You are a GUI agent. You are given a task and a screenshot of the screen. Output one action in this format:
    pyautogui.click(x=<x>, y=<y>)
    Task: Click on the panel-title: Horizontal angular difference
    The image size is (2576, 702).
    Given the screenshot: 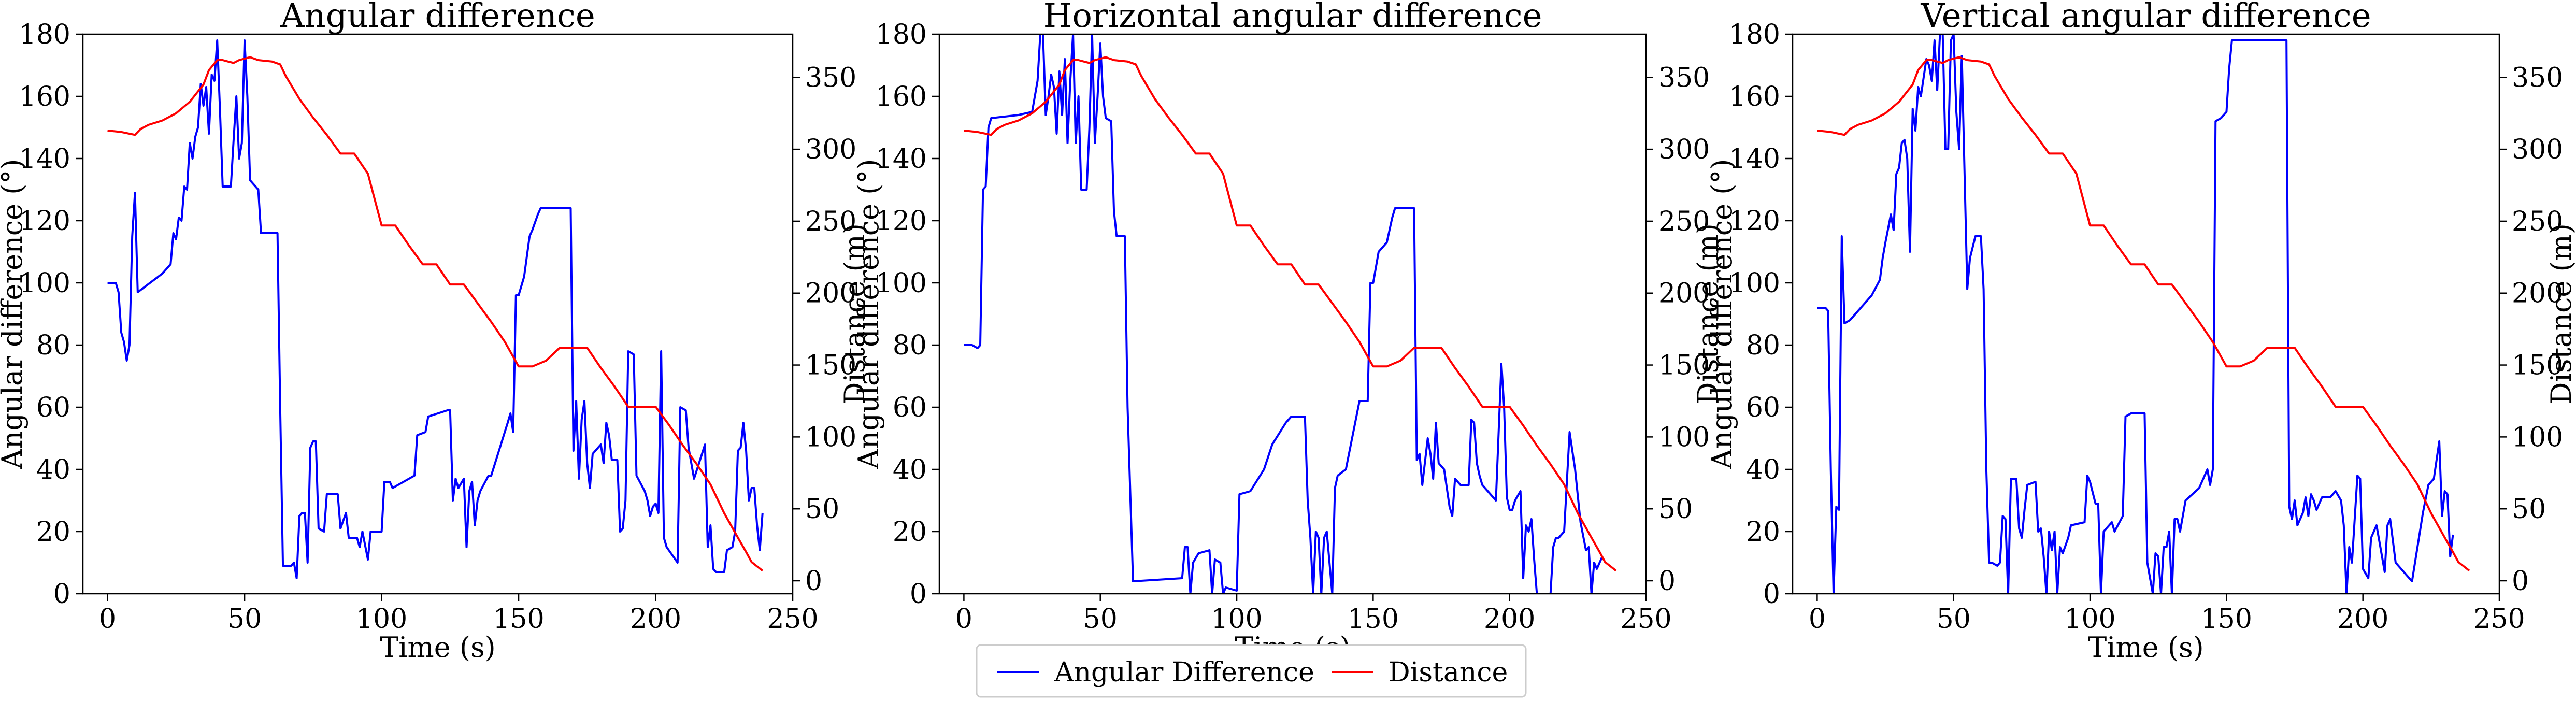 What is the action you would take?
    pyautogui.click(x=1293, y=17)
    